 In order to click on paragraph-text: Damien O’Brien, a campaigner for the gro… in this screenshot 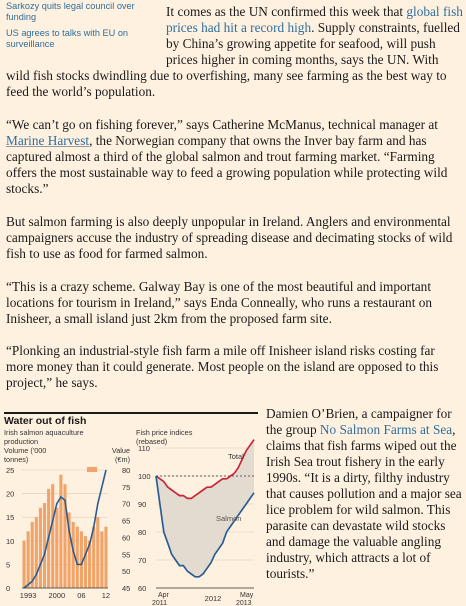, I will do `click(359, 421)`.